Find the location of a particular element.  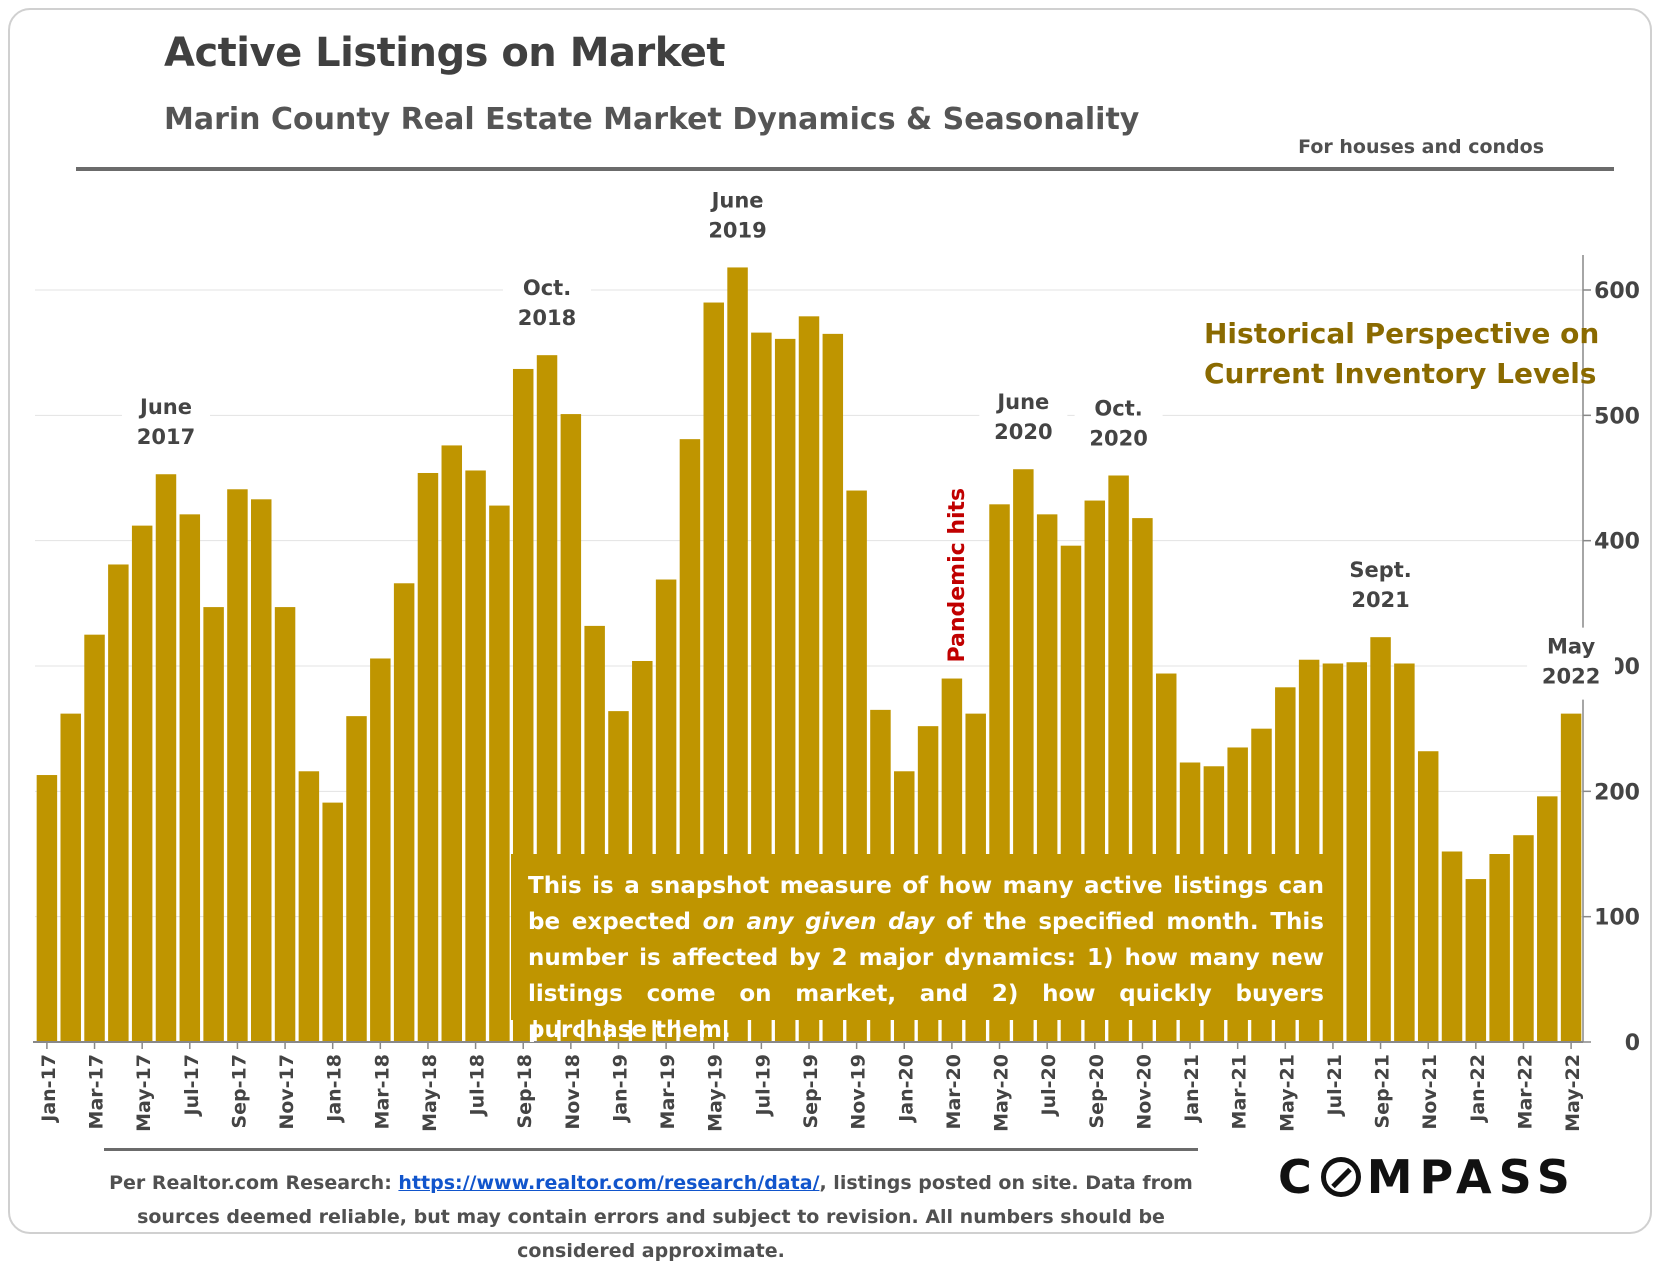

x-tick-label: Jul-17 is located at coordinates (192, 1085).